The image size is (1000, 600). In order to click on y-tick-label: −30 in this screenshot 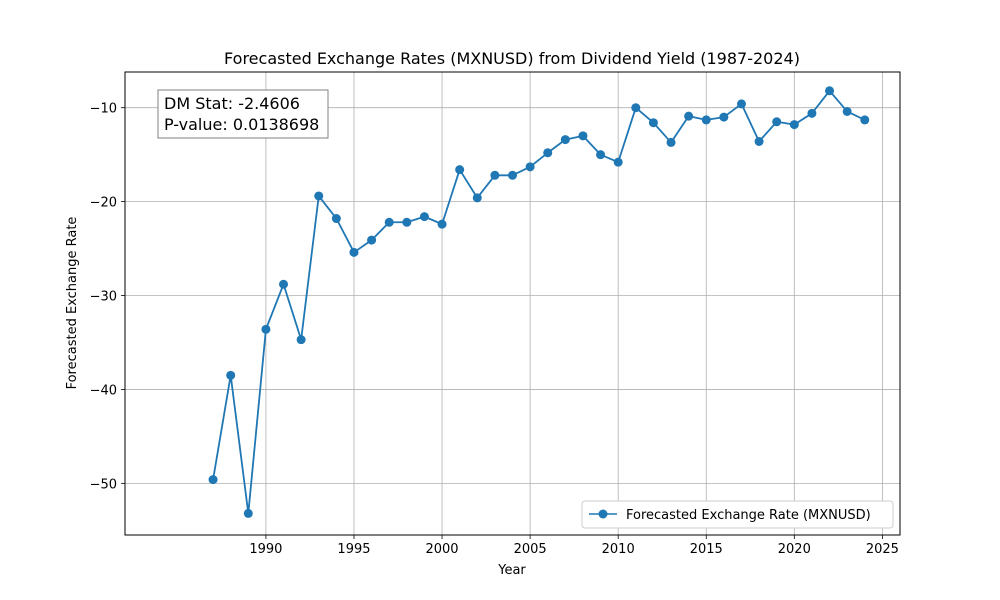, I will do `click(103, 297)`.